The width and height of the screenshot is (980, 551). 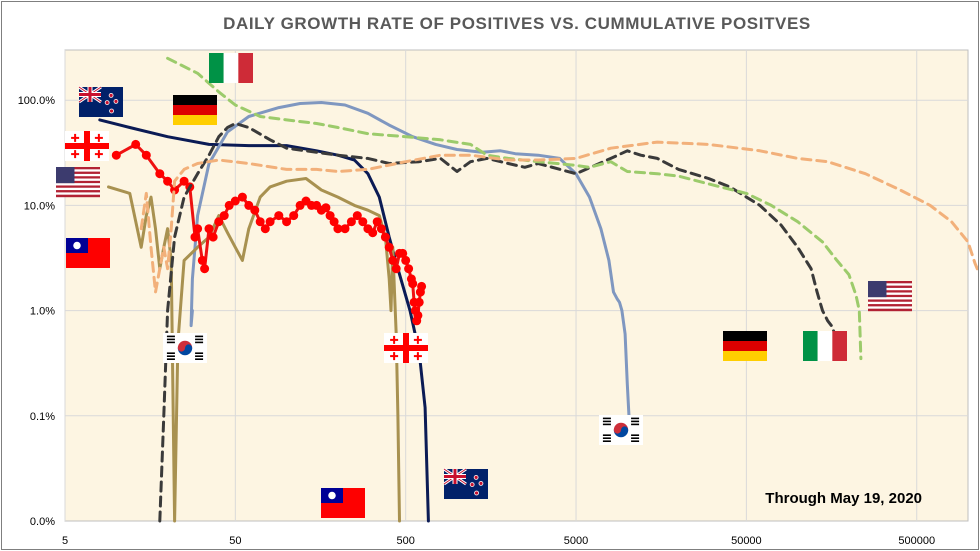 I want to click on y-tick-label: 0.1%, so click(x=42, y=417).